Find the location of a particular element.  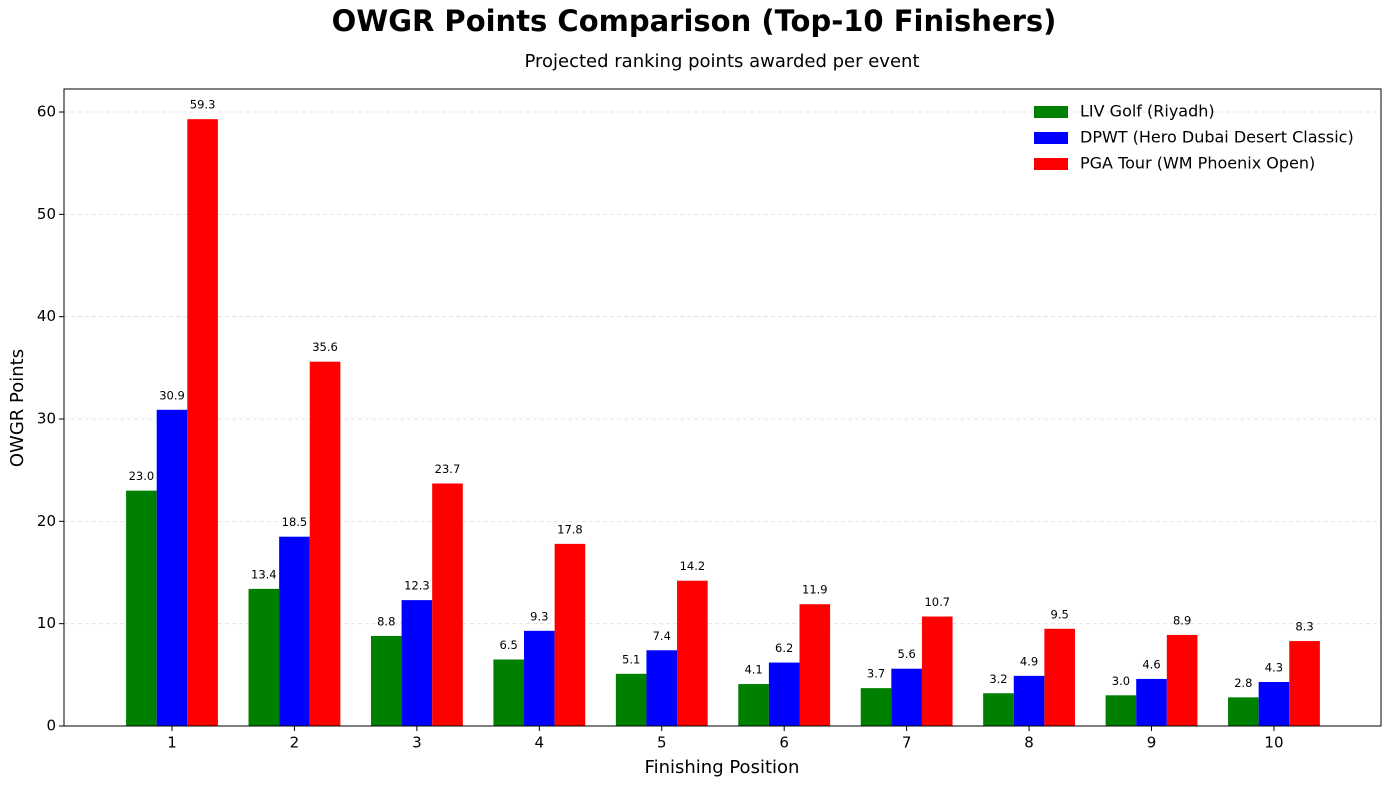

x-tick-label: 4 is located at coordinates (540, 743).